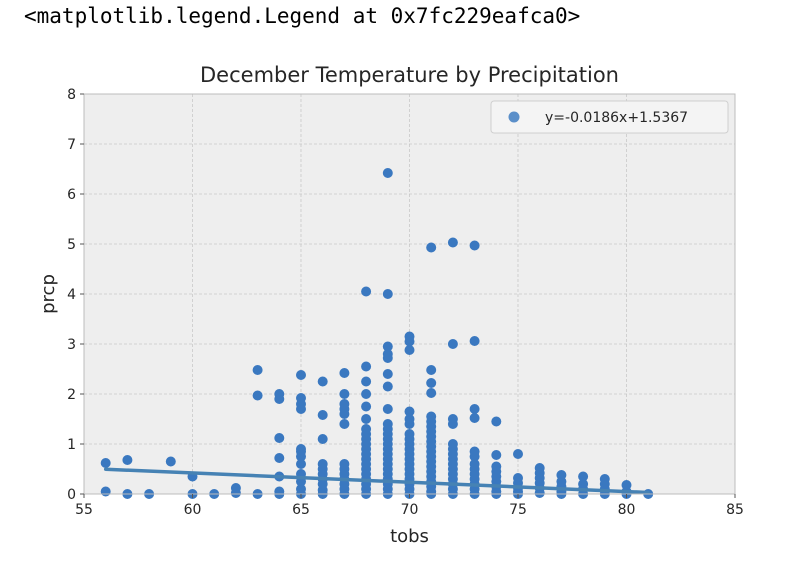 The image size is (805, 574). I want to click on x-tick-label: 60, so click(193, 510).